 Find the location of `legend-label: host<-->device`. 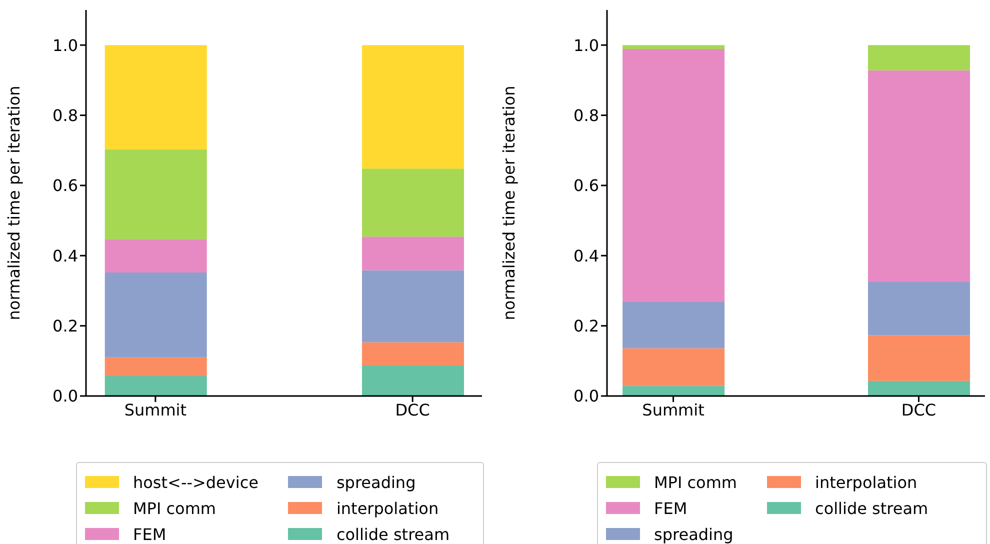

legend-label: host<-->device is located at coordinates (195, 482).